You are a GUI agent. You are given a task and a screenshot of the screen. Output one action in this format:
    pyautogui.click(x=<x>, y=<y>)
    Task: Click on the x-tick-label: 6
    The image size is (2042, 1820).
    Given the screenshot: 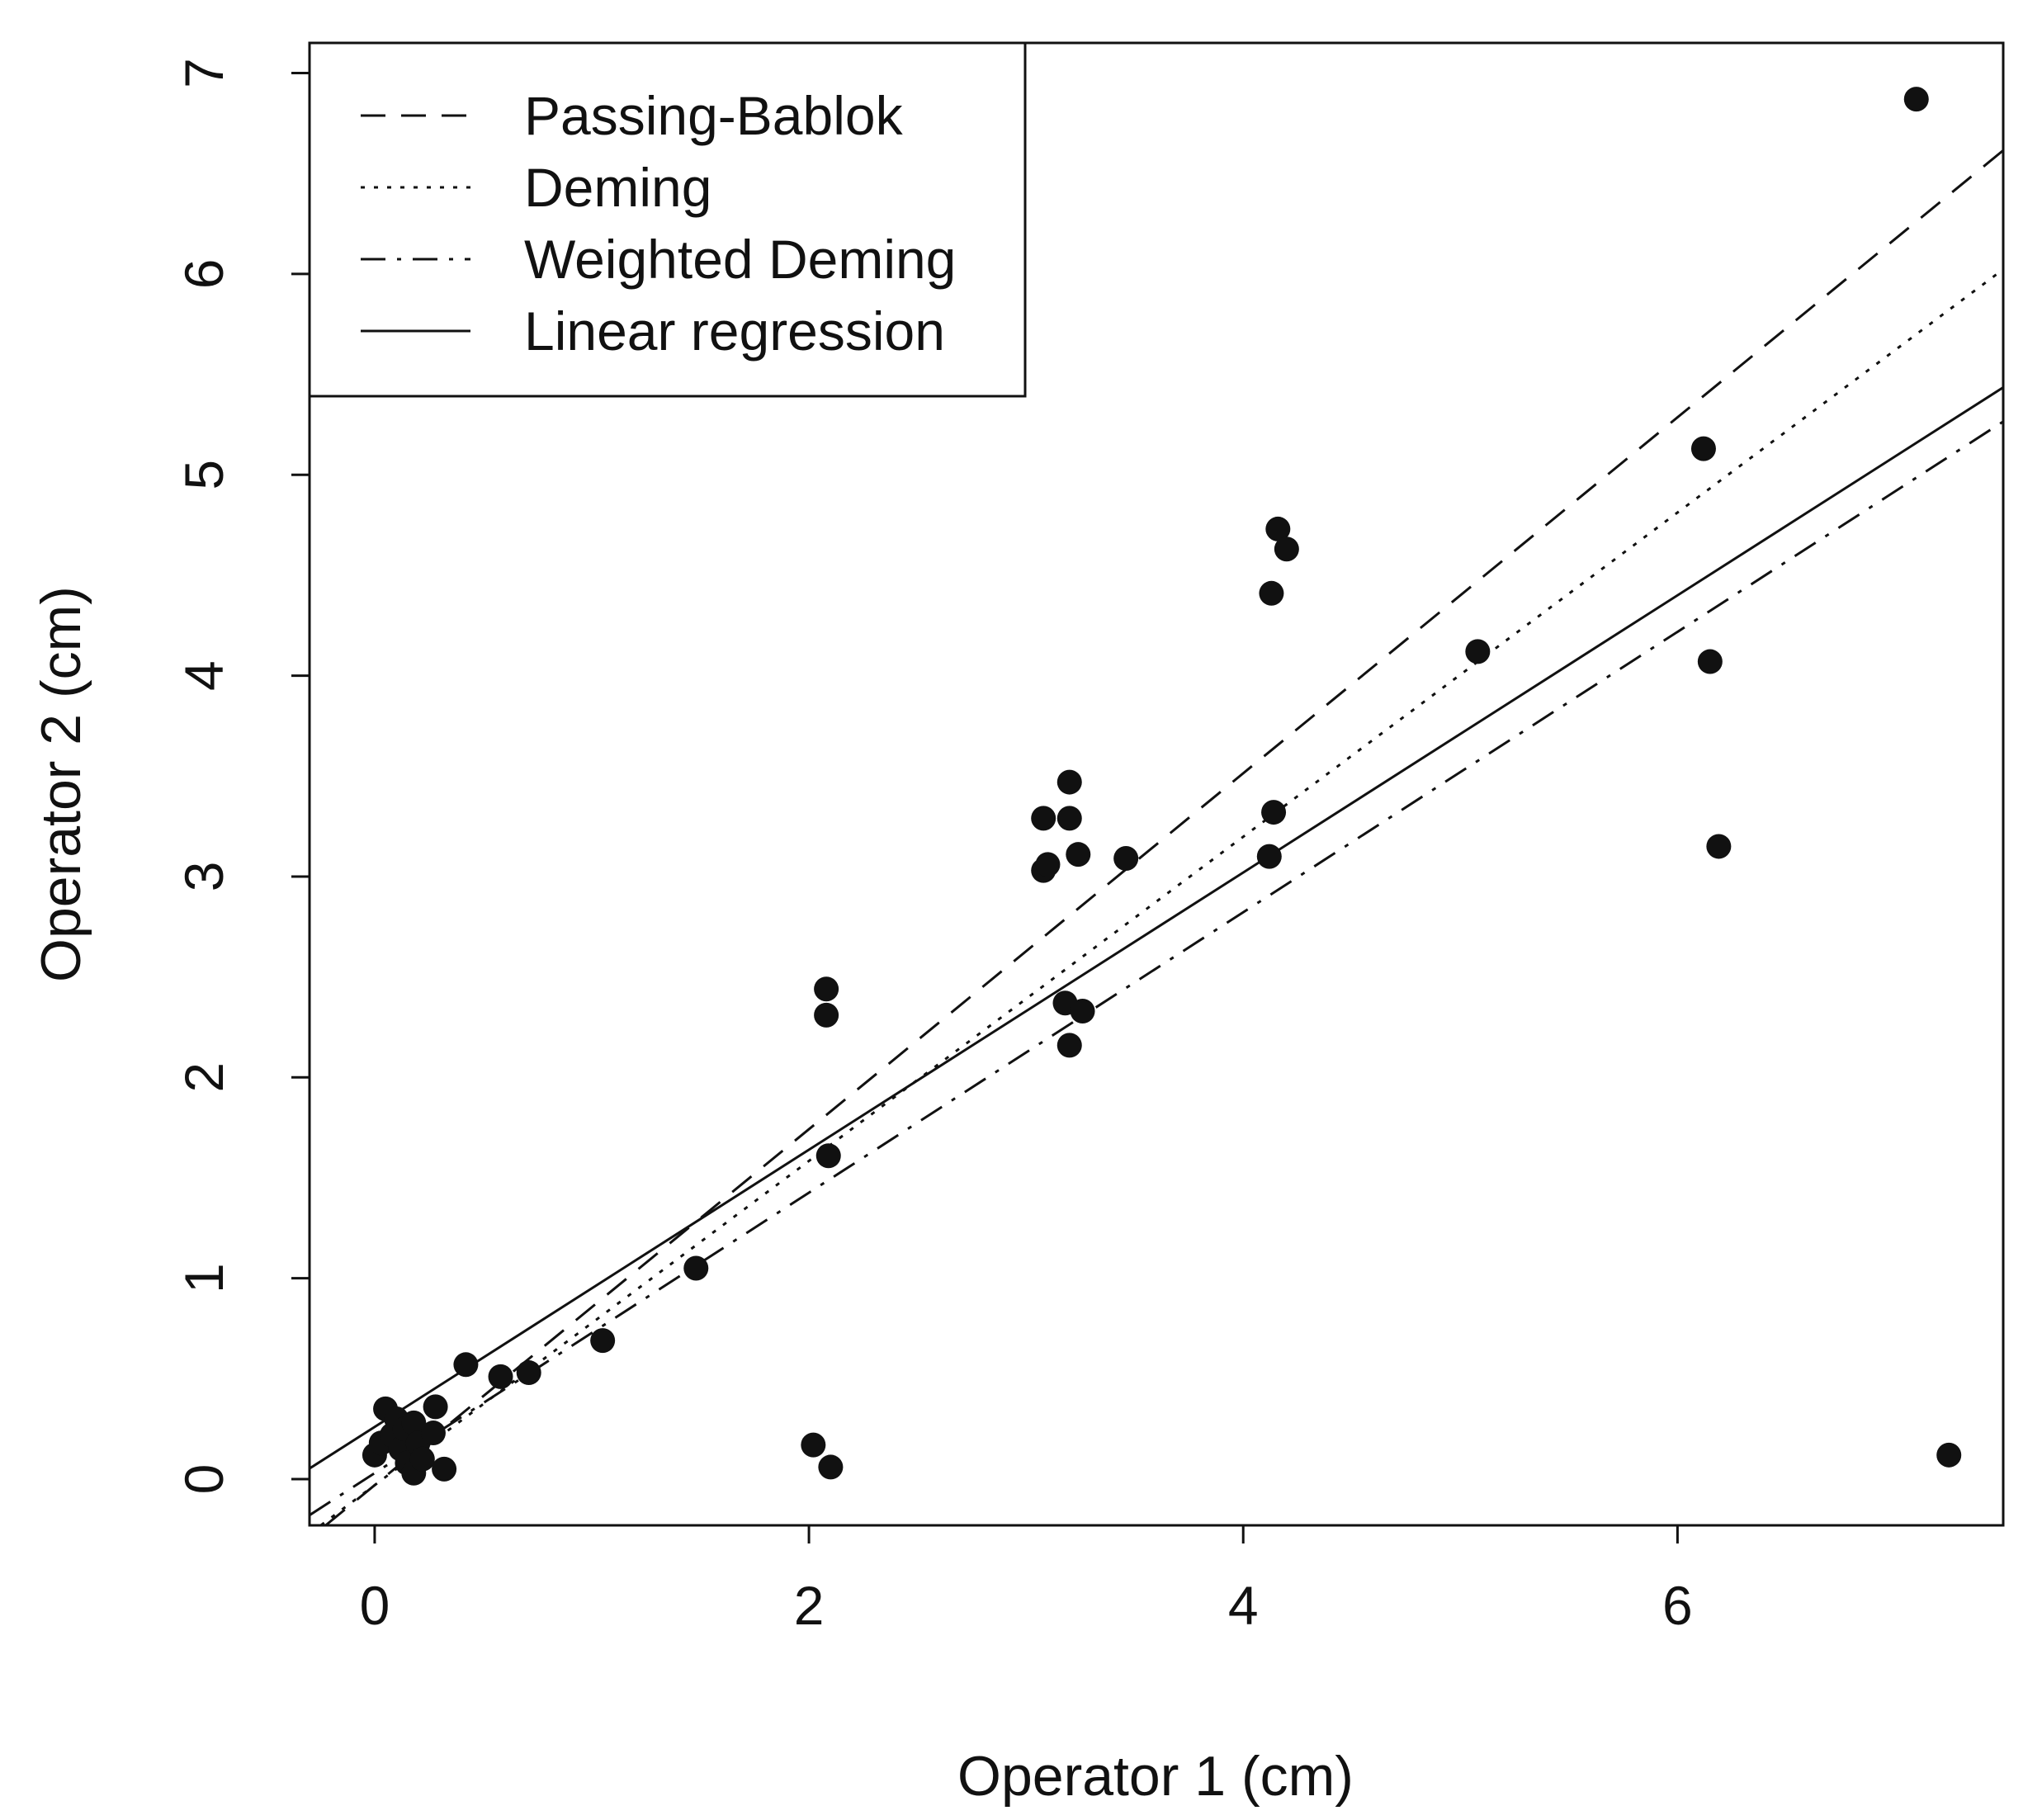 What is the action you would take?
    pyautogui.click(x=1677, y=1605)
    